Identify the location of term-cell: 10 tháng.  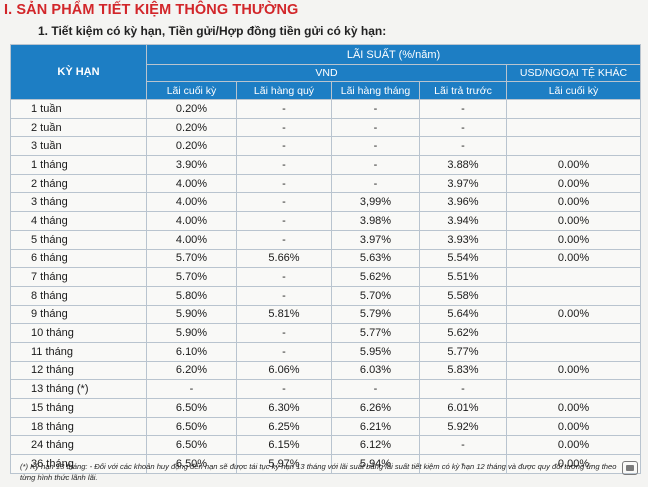
(78, 333).